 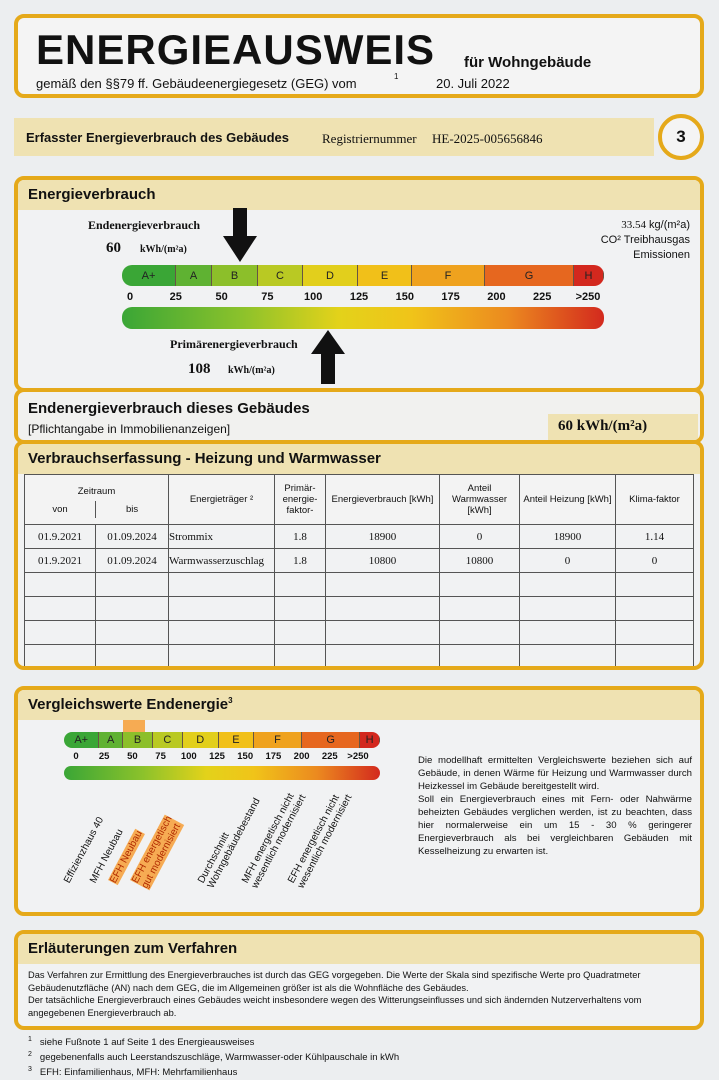 What do you see at coordinates (111, 740) in the screenshot?
I see `energy-class-a: A` at bounding box center [111, 740].